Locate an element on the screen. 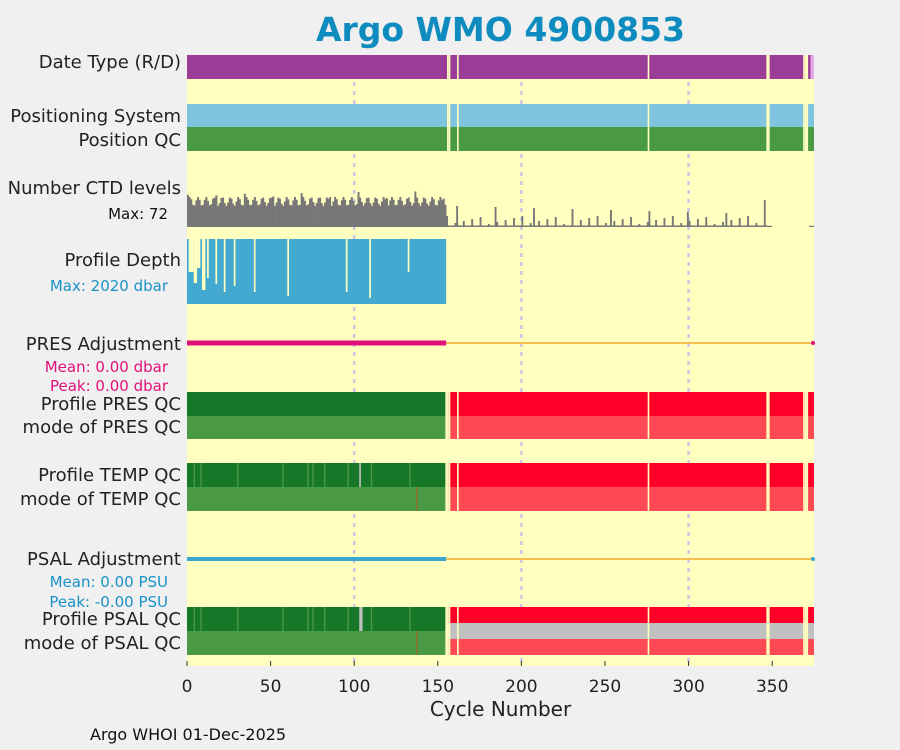  footer-credit: Argo WHOI 01-Dec-2025 is located at coordinates (188, 734).